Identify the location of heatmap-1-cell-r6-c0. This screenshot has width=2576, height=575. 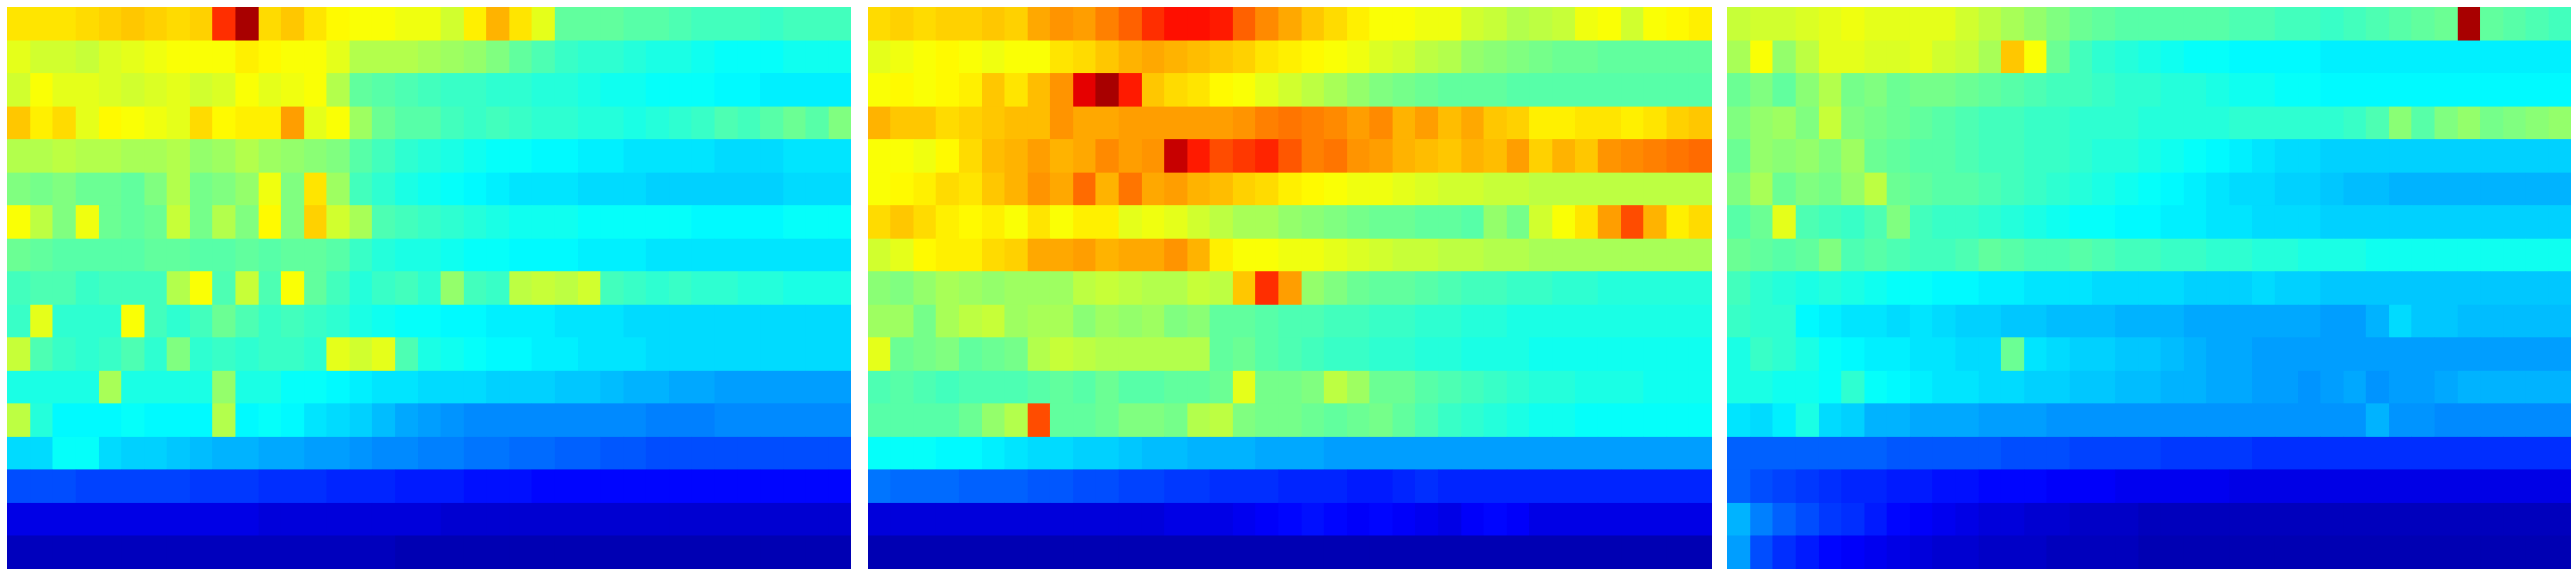
(19, 222).